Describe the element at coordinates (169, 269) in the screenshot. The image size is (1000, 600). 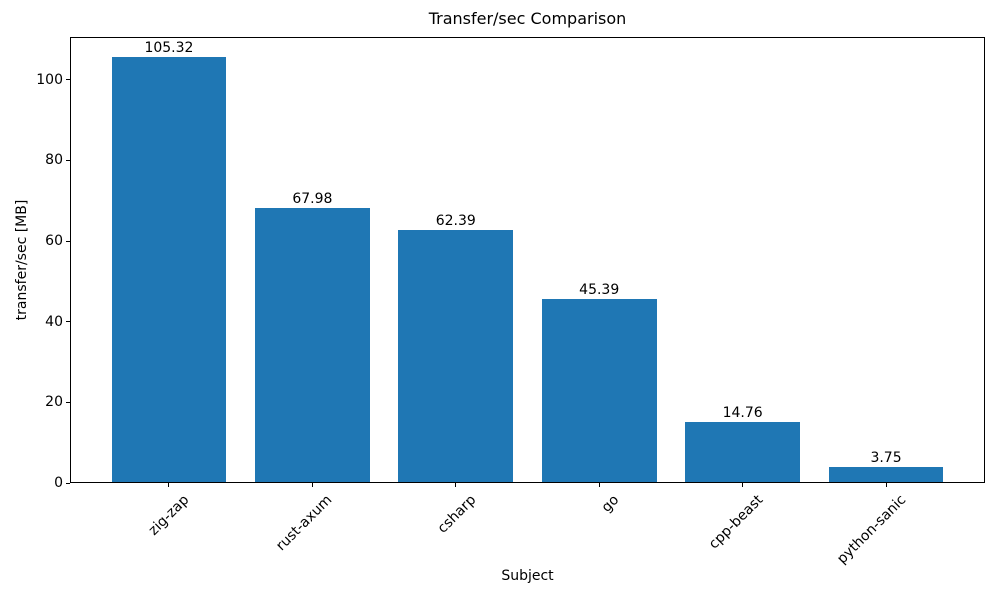
I see `bar-zig-zap` at that location.